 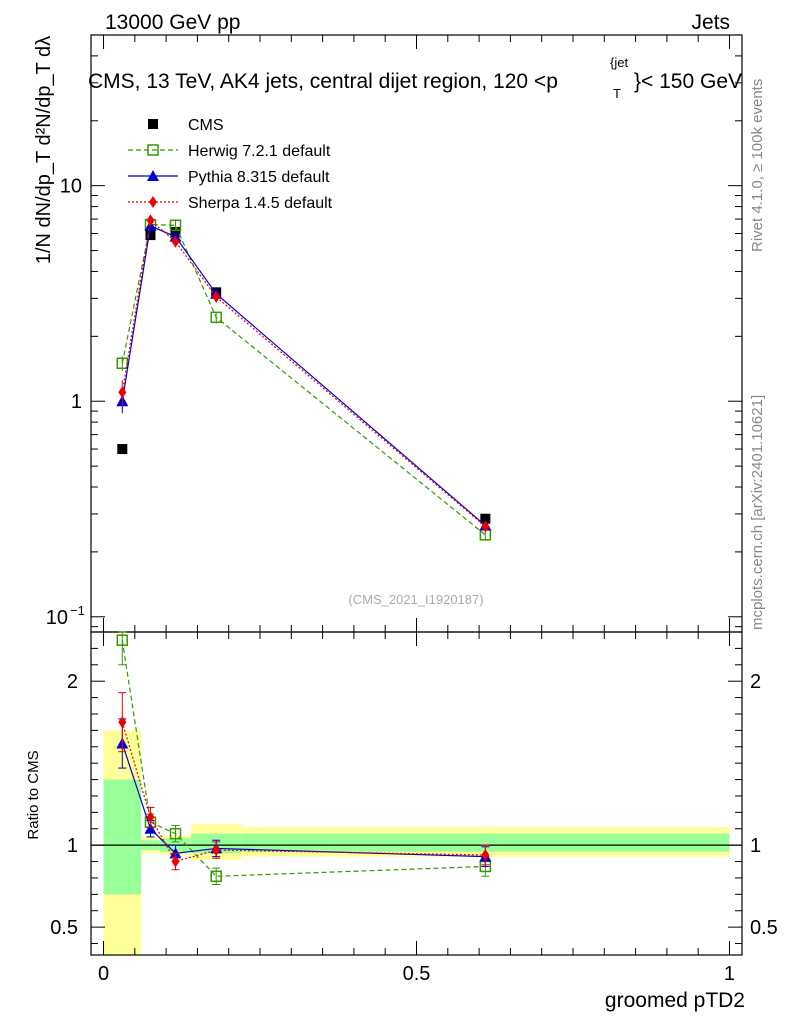 I want to click on ratio-ylabel: Ratio to CMS, so click(x=33, y=794).